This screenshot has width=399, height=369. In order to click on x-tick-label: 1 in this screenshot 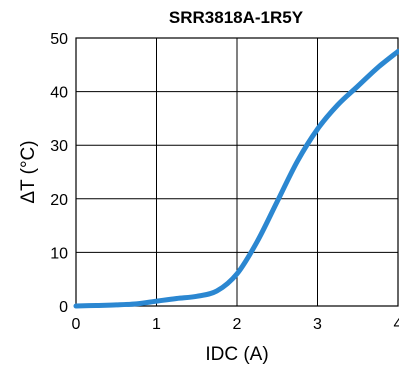, I will do `click(156, 324)`.